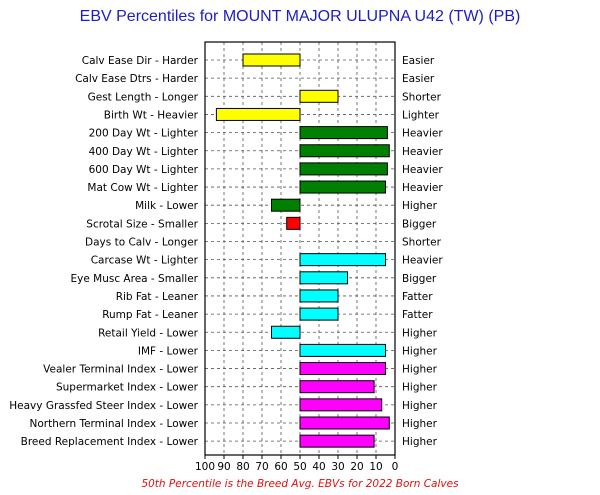 The width and height of the screenshot is (600, 495). What do you see at coordinates (395, 467) in the screenshot?
I see `x-tick-label: 0` at bounding box center [395, 467].